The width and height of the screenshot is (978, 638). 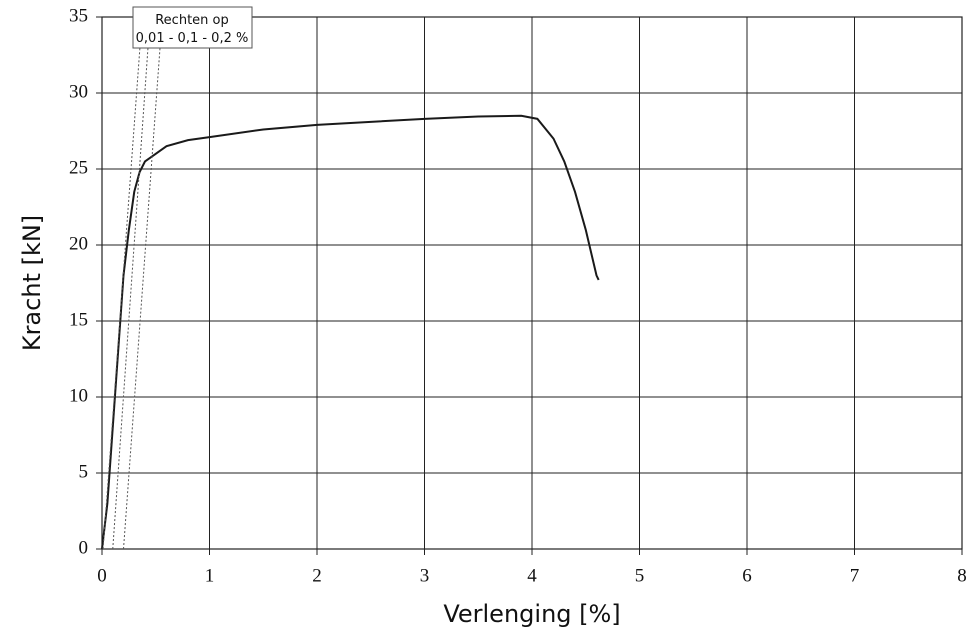 I want to click on annotation-box, so click(x=192, y=27).